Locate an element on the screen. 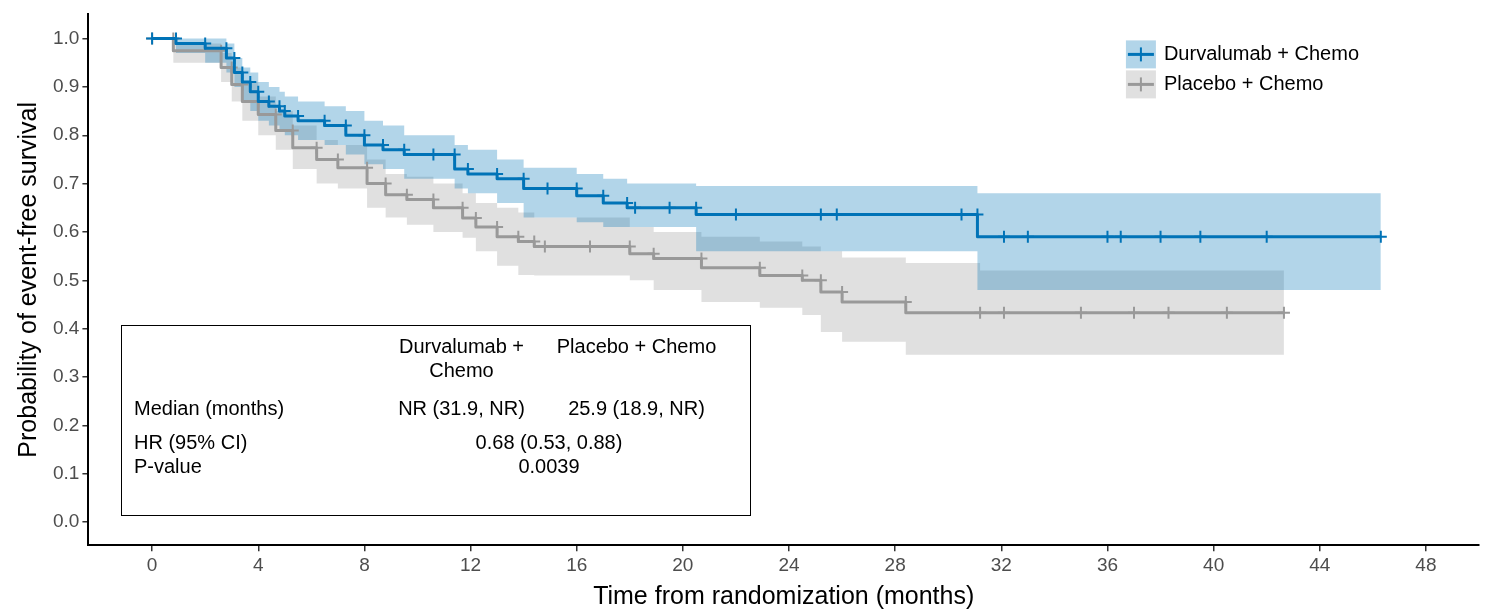 The image size is (1487, 612). annotation: Placebo + Chemo is located at coordinates (636, 346).